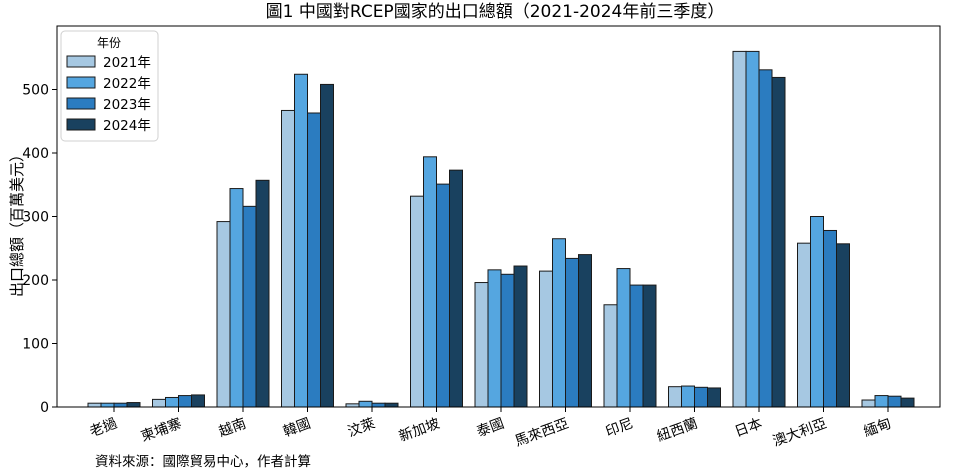 Image resolution: width=972 pixels, height=473 pixels. What do you see at coordinates (127, 63) in the screenshot?
I see `legend-entry: 2021年` at bounding box center [127, 63].